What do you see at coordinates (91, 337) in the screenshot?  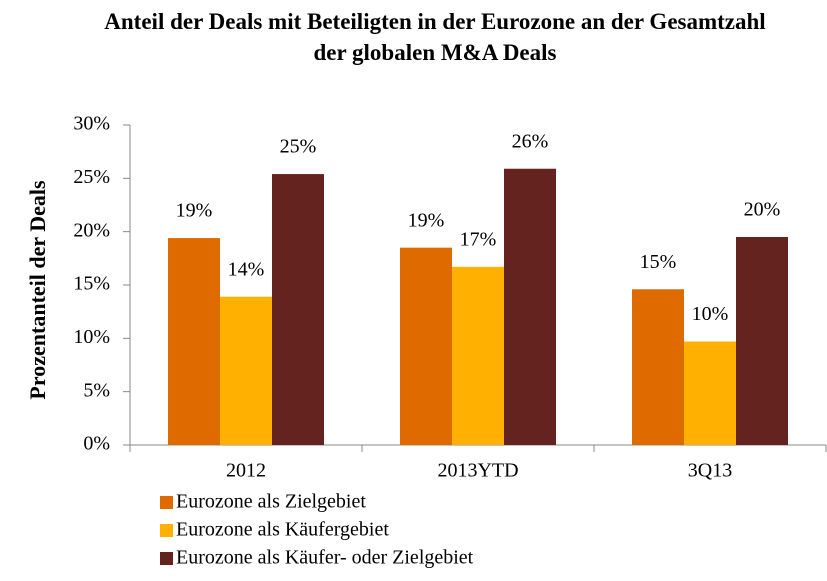 I see `y-tick-label: 10%` at bounding box center [91, 337].